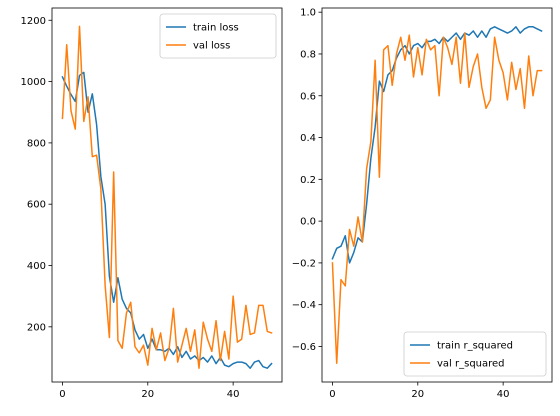 Image resolution: width=560 pixels, height=416 pixels. What do you see at coordinates (304, 305) in the screenshot?
I see `y-tick-label: −0.4` at bounding box center [304, 305].